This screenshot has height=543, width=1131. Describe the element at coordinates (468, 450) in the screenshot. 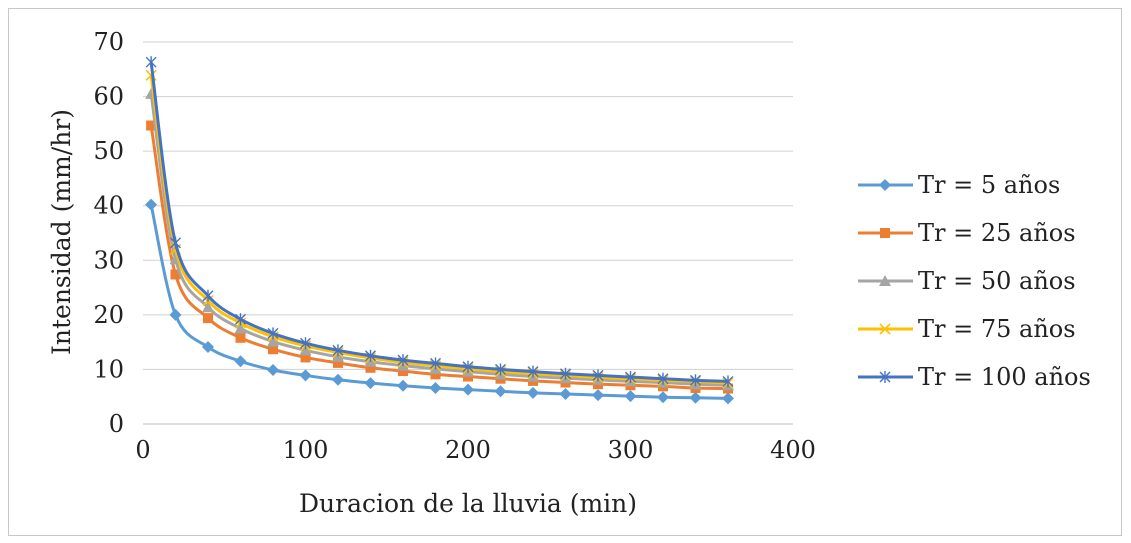

I see `x-tick-label: 200` at that location.